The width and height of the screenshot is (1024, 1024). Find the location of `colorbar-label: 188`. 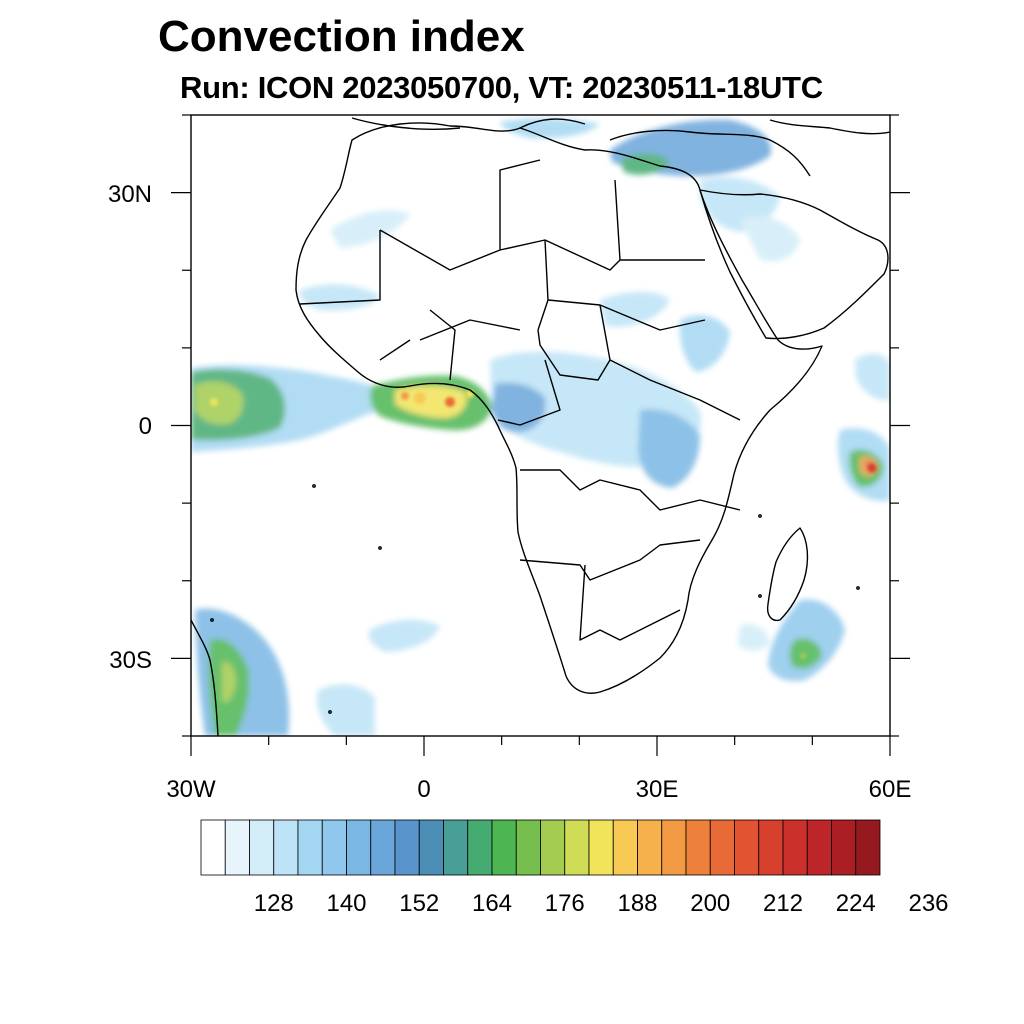

colorbar-label: 188 is located at coordinates (637, 903).